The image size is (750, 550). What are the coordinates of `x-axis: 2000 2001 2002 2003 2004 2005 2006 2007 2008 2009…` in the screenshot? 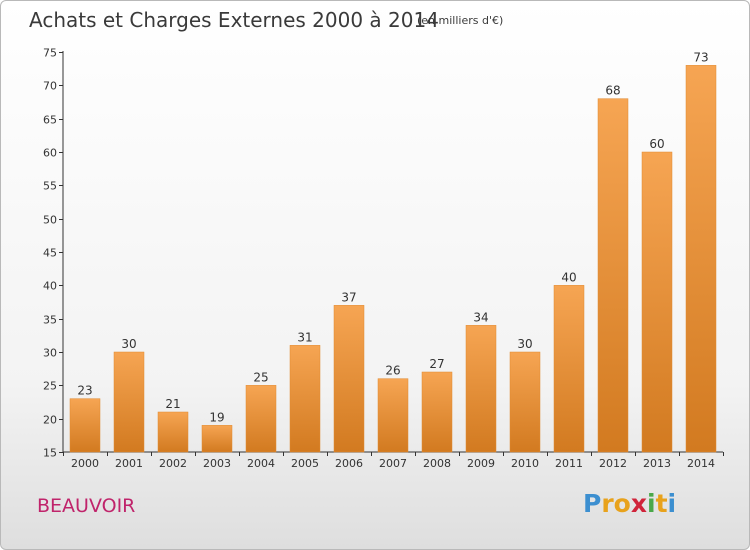 It's located at (393, 460).